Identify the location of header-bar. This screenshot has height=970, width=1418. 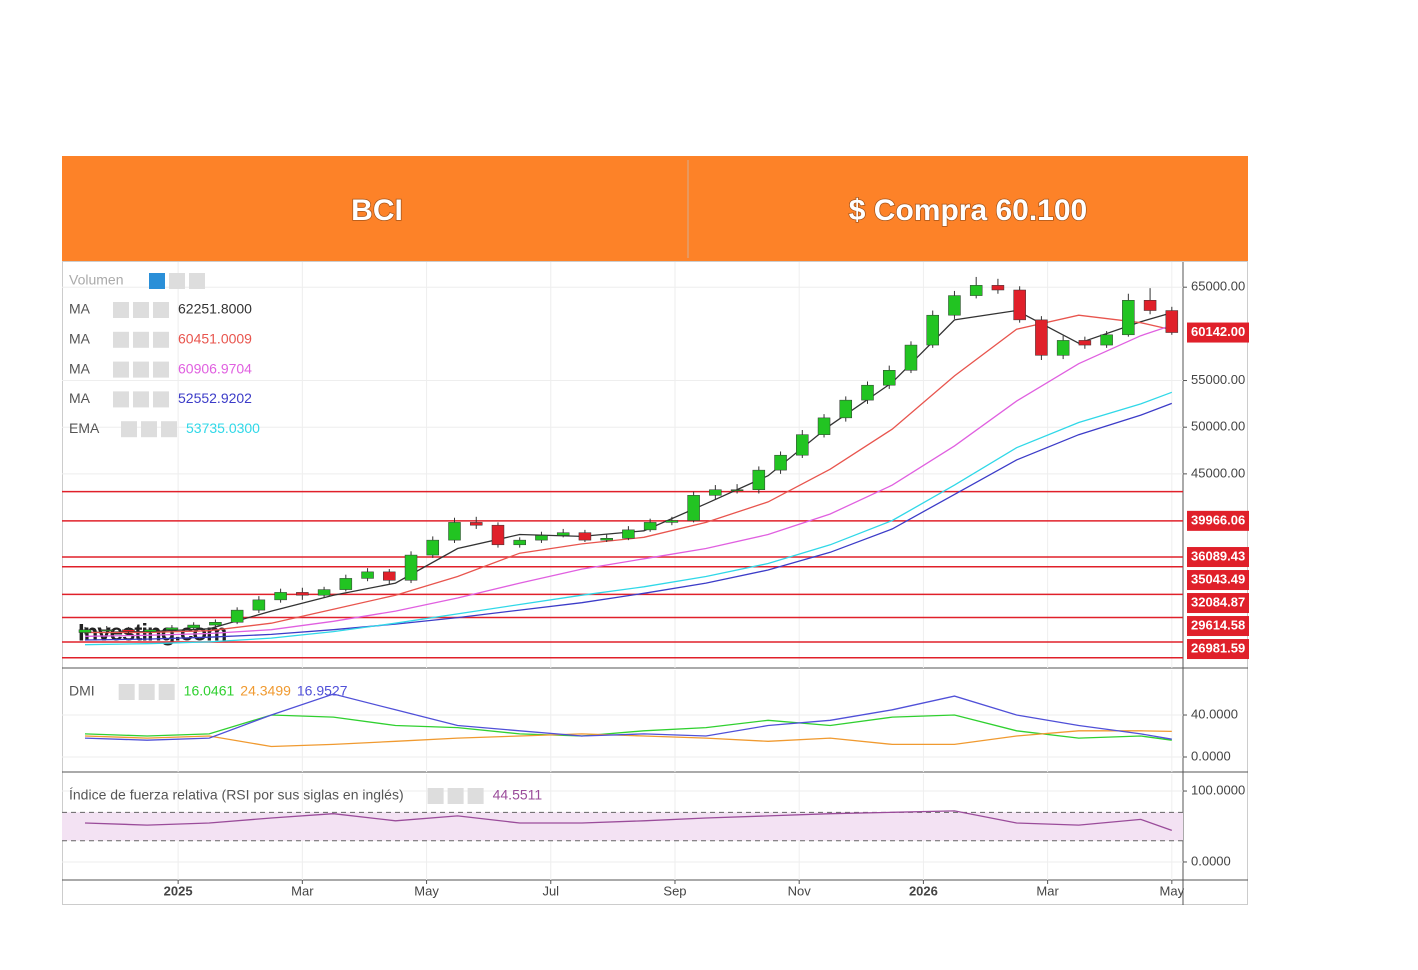
(655, 208).